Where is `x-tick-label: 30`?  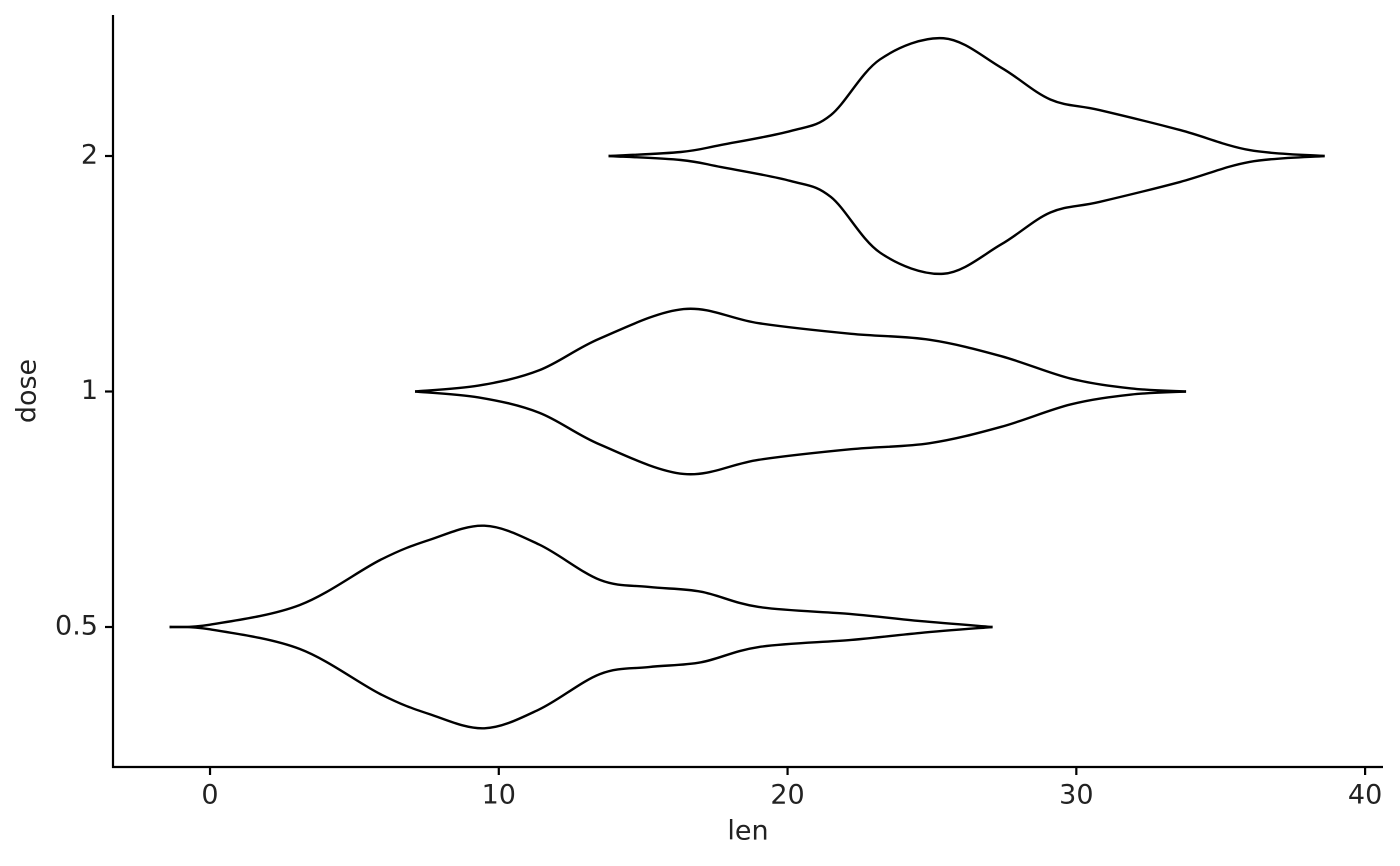 x-tick-label: 30 is located at coordinates (1076, 795).